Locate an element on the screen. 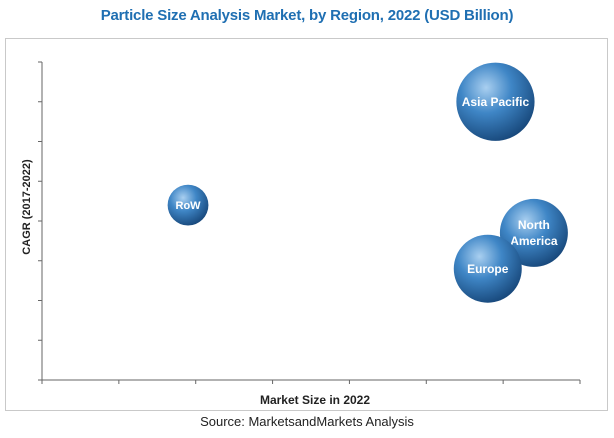 The image size is (614, 438). source-note: Source: MarketsandMarkets Analysis is located at coordinates (307, 421).